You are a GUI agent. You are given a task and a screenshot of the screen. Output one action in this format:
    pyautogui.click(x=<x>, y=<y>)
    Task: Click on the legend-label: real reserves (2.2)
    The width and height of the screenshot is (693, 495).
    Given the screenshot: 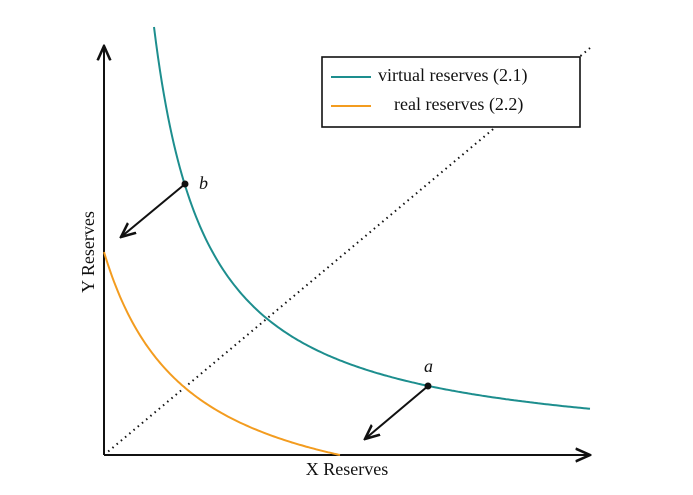 What is the action you would take?
    pyautogui.click(x=458, y=104)
    